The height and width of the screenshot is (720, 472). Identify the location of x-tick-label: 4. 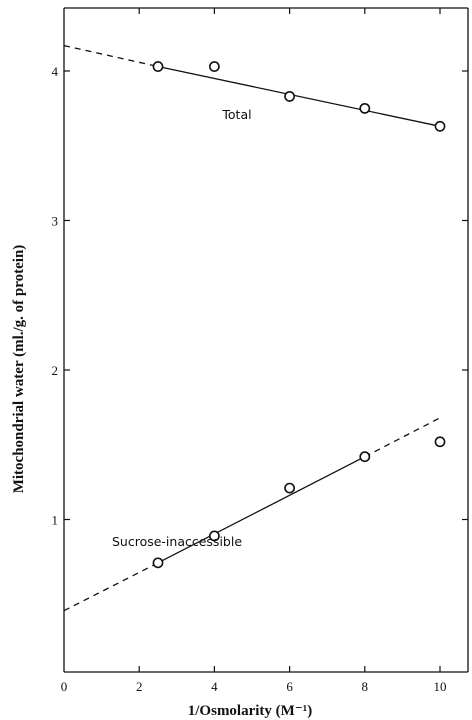
(214, 686).